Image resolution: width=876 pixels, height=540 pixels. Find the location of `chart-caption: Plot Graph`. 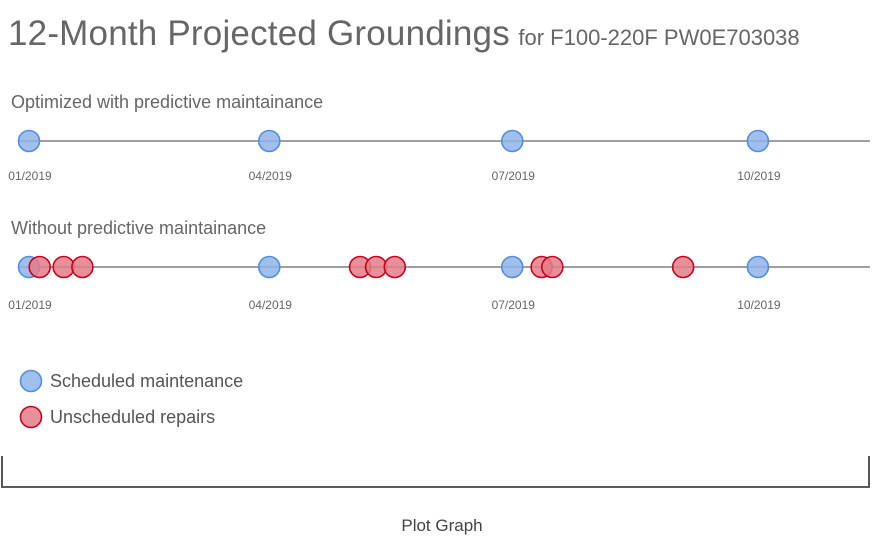

chart-caption: Plot Graph is located at coordinates (442, 525).